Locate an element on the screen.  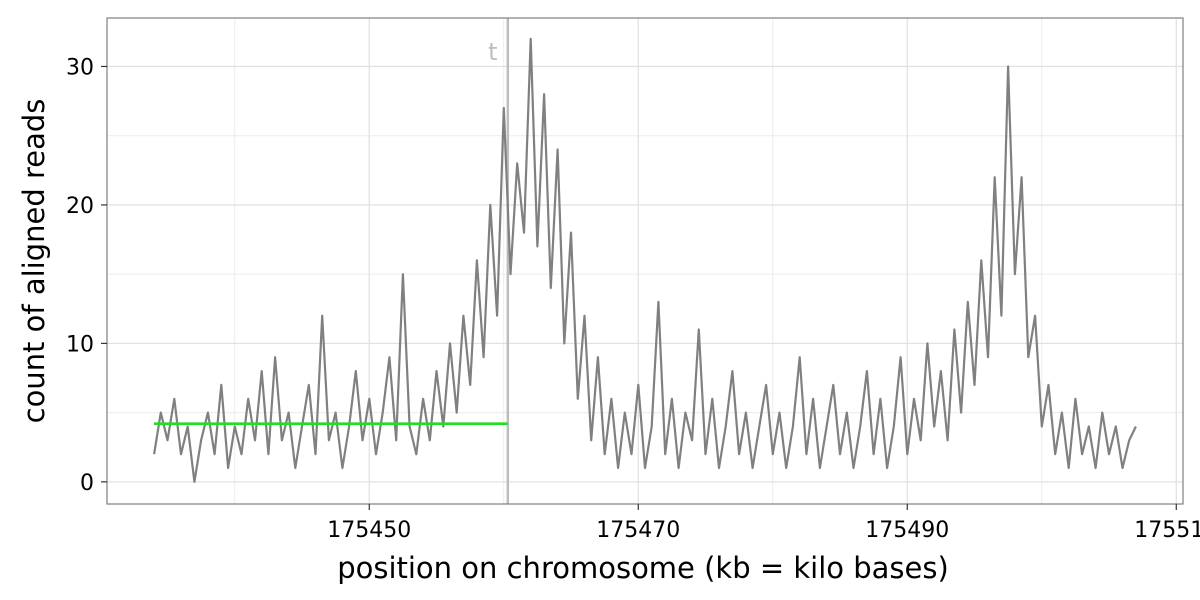
x-tick-label: 175470 is located at coordinates (638, 530).